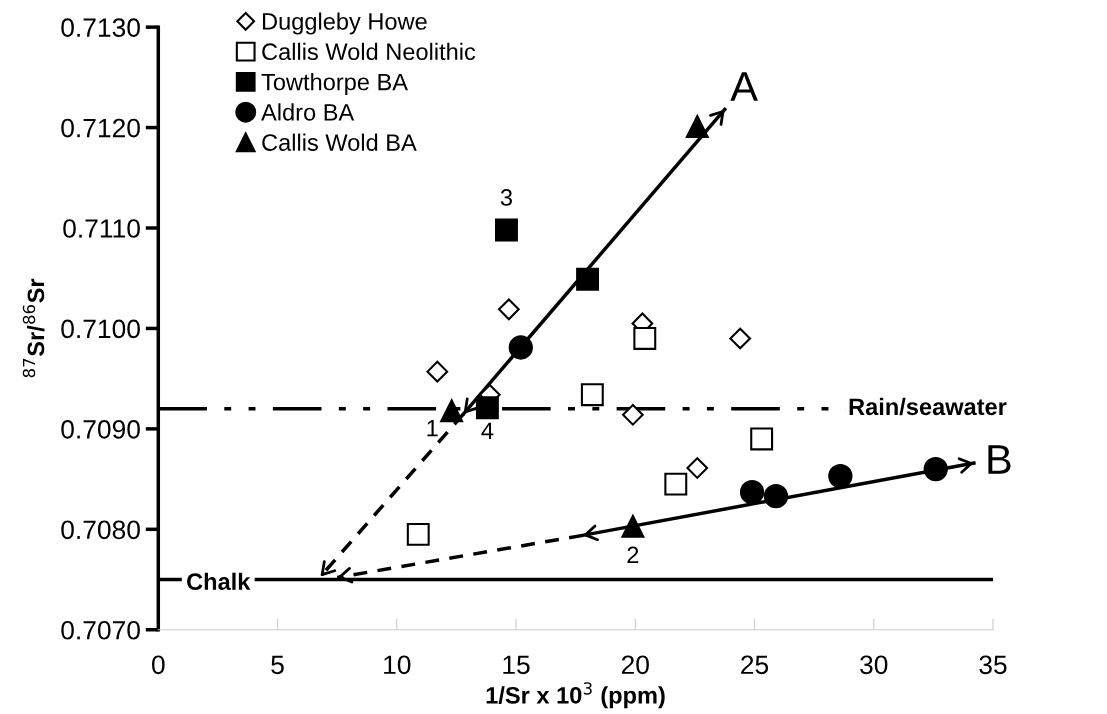  What do you see at coordinates (158, 665) in the screenshot?
I see `x-tick-label: 0` at bounding box center [158, 665].